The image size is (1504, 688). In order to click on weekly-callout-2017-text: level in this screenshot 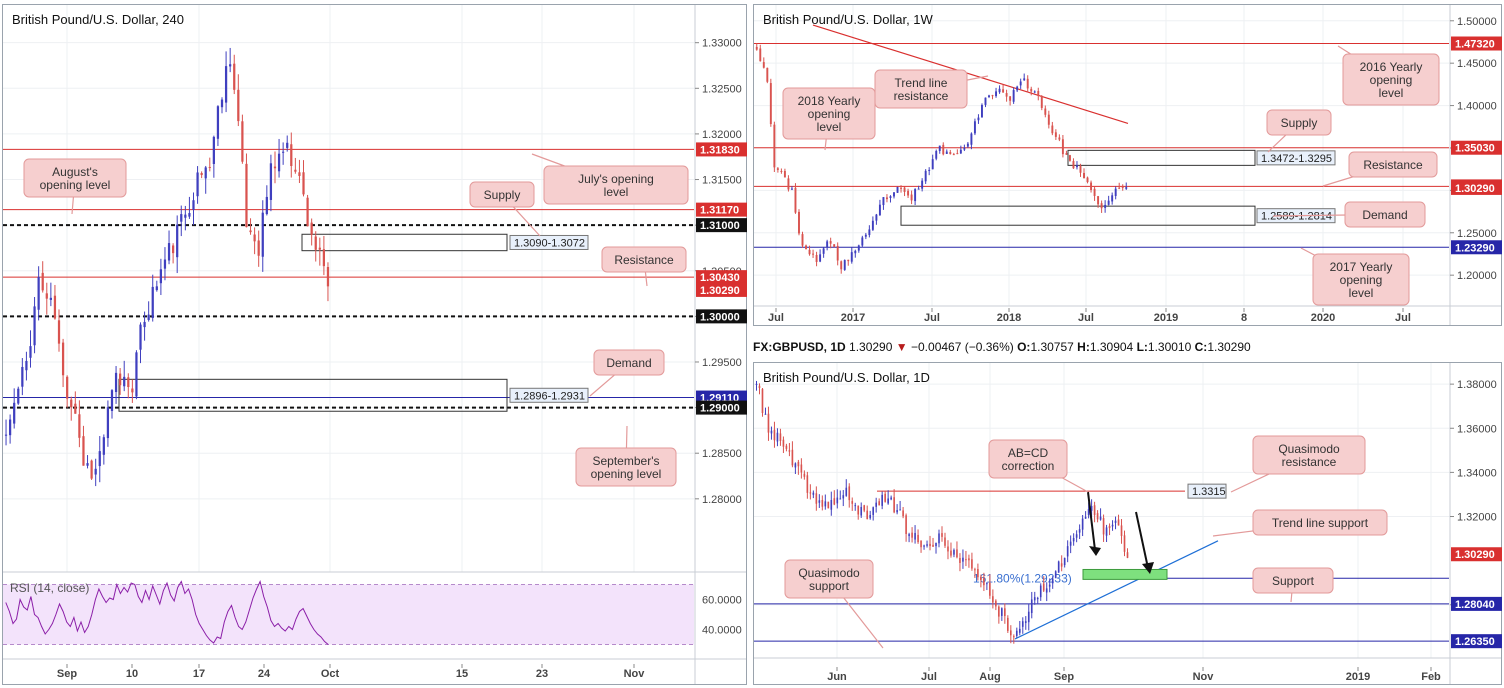, I will do `click(1361, 293)`.